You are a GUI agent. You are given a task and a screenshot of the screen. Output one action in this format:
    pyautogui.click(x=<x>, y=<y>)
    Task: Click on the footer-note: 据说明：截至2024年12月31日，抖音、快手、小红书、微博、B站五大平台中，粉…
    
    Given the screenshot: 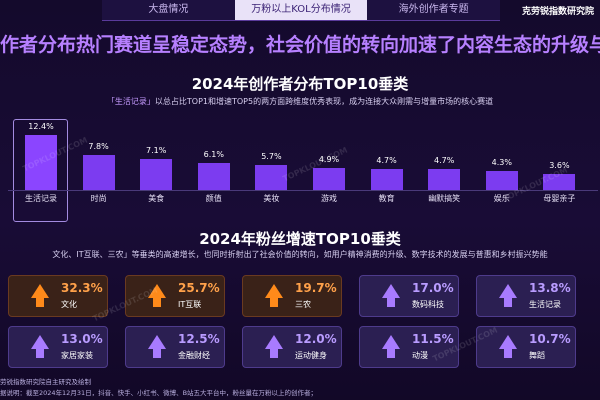 What is the action you would take?
    pyautogui.click(x=159, y=393)
    